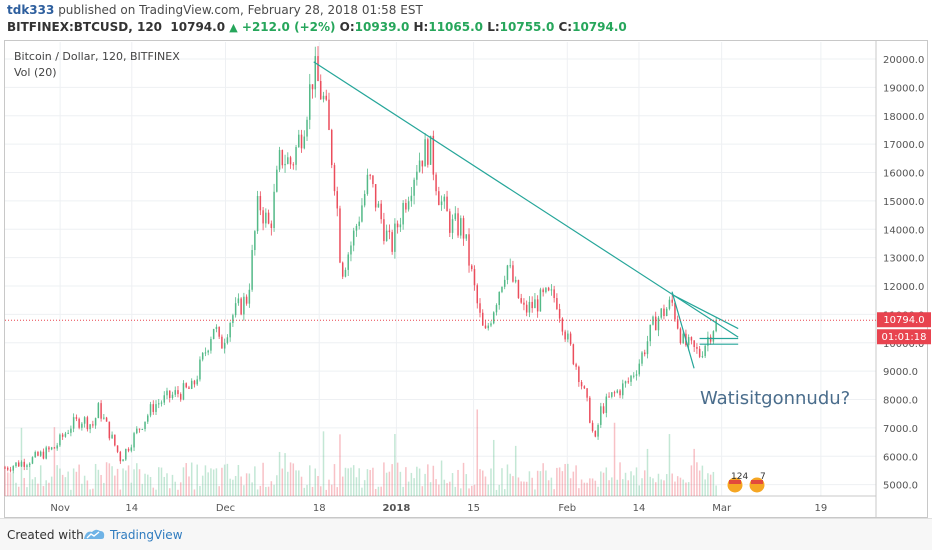 The image size is (932, 550). What do you see at coordinates (146, 535) in the screenshot?
I see `tradingview-brand-link: TradingView` at bounding box center [146, 535].